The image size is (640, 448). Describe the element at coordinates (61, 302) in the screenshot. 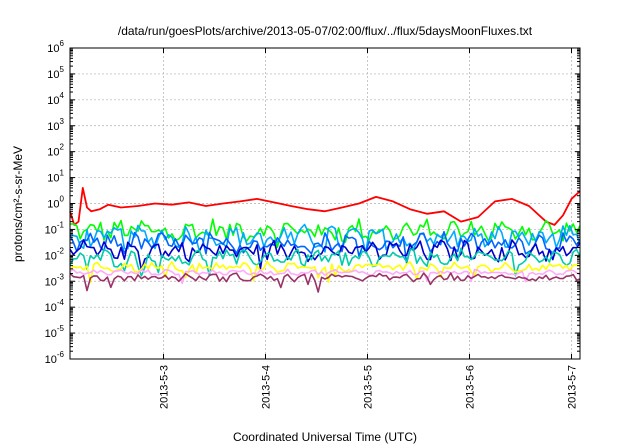

I see `y-tick-exponent: -4` at that location.